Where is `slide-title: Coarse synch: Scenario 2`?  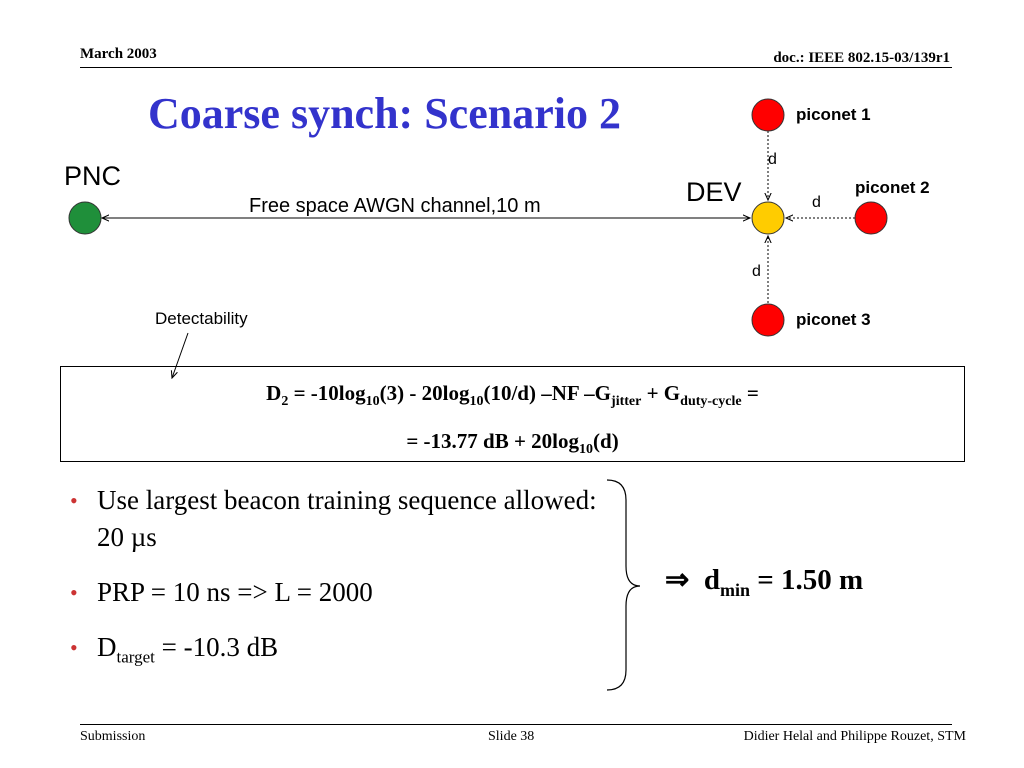 slide-title: Coarse synch: Scenario 2 is located at coordinates (384, 113).